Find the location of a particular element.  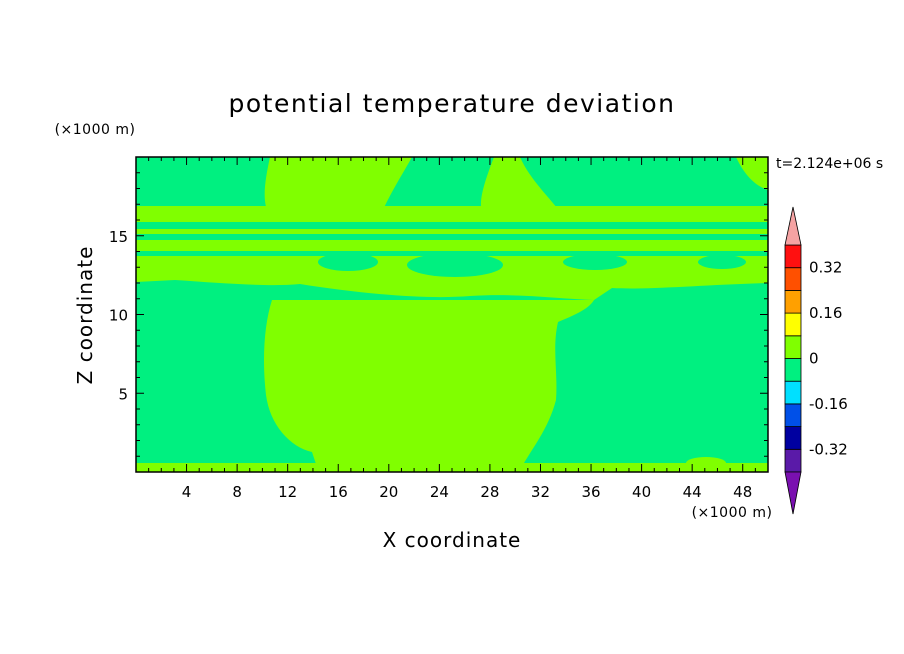

x-tick-label: 48 is located at coordinates (742, 492).